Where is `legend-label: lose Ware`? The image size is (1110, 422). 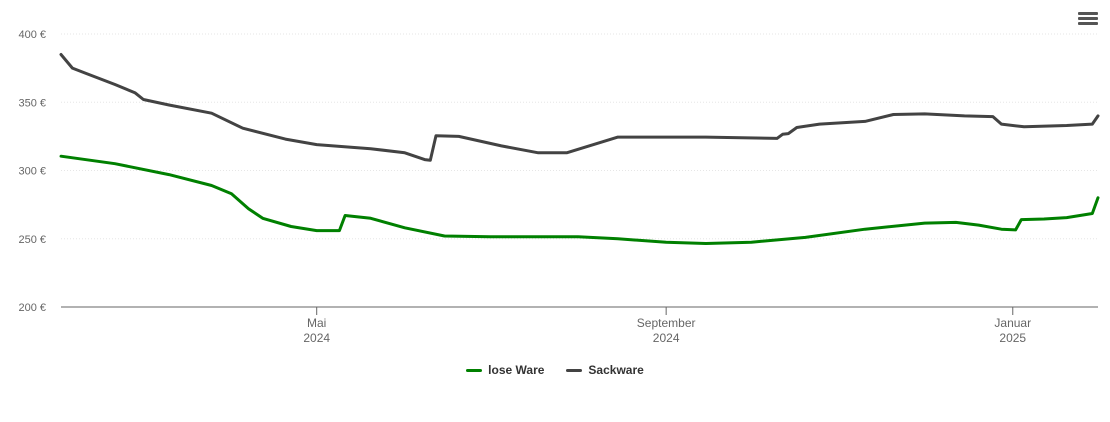
legend-label: lose Ware is located at coordinates (516, 370).